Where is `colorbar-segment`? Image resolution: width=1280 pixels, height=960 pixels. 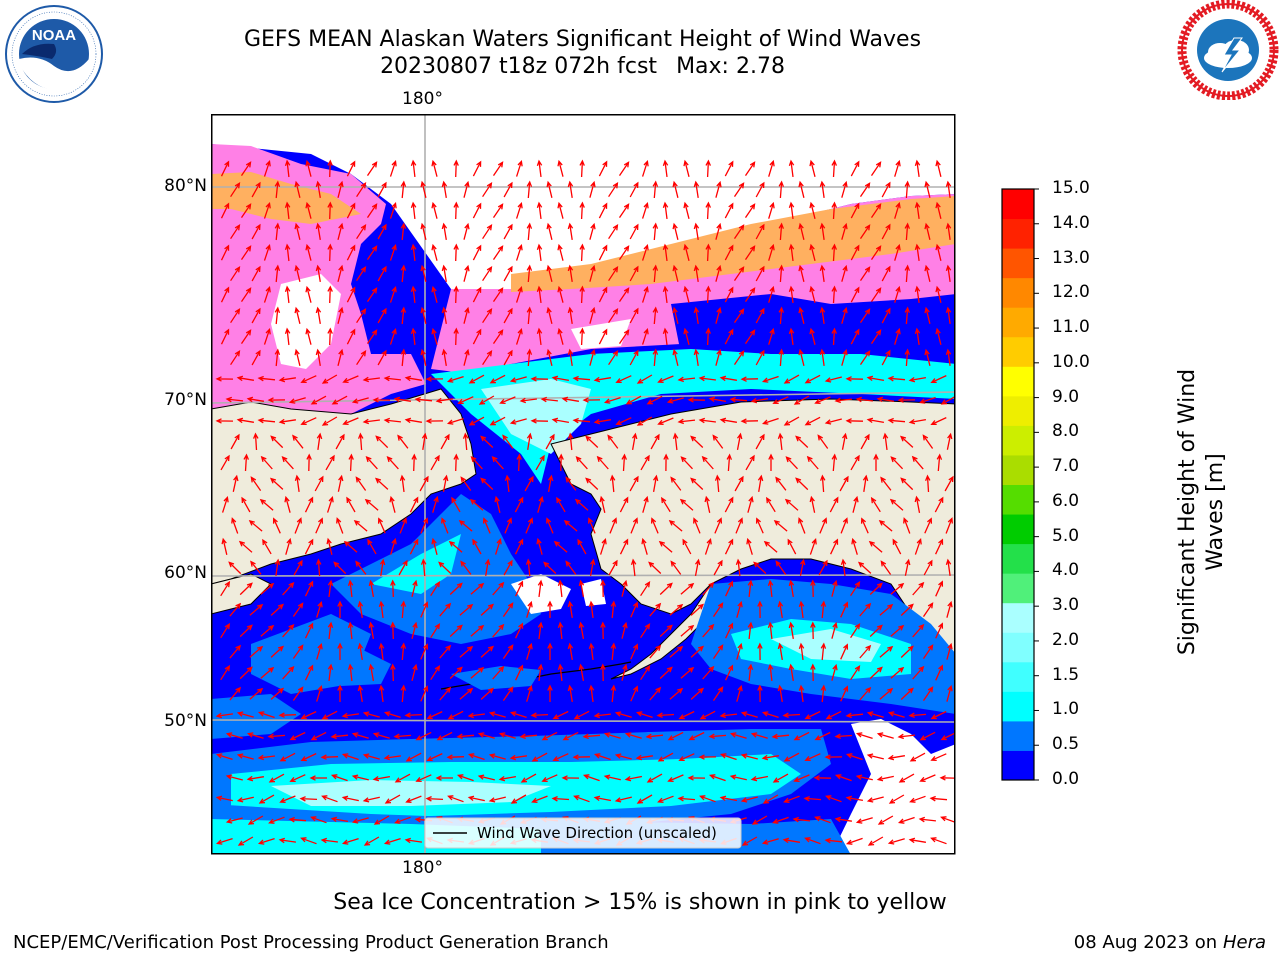
colorbar-segment is located at coordinates (1018, 351).